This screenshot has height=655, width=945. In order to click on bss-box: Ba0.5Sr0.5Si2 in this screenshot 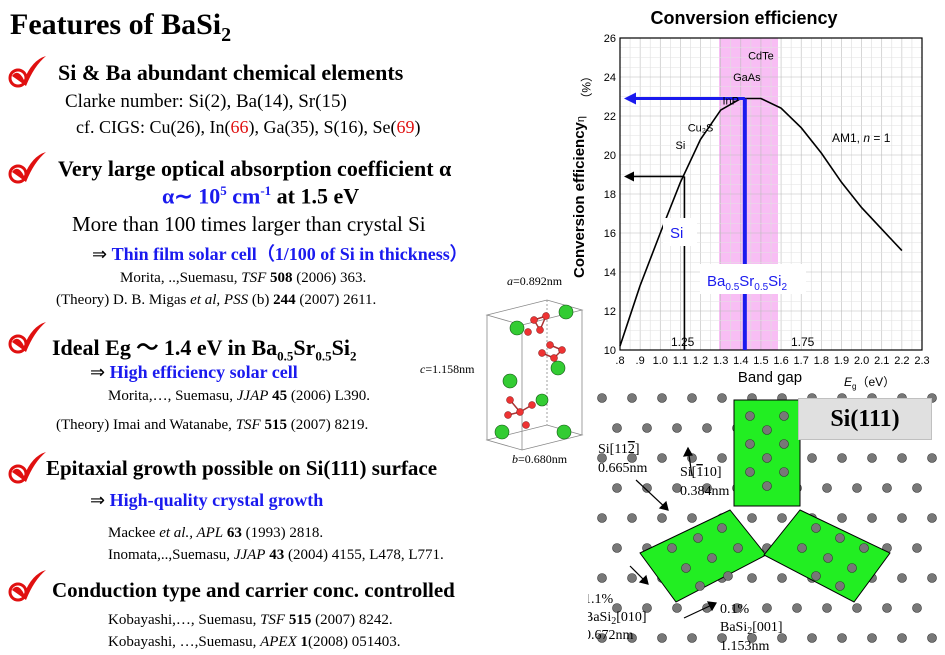, I will do `click(753, 279)`.